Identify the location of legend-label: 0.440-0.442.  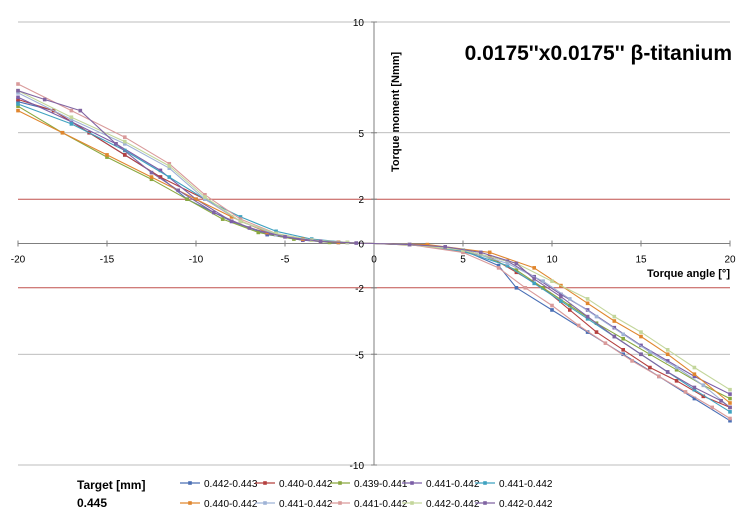
(231, 504).